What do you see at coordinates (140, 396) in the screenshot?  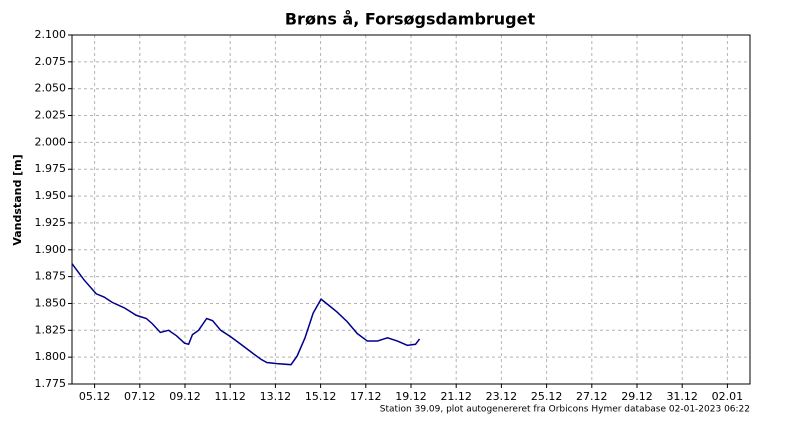 I see `x-tick-label: 07.12` at bounding box center [140, 396].